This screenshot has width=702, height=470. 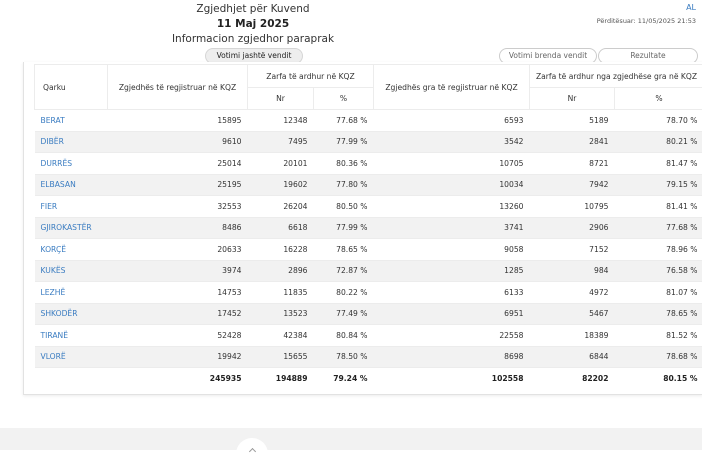 I want to click on total-registered: 245935, so click(x=178, y=379).